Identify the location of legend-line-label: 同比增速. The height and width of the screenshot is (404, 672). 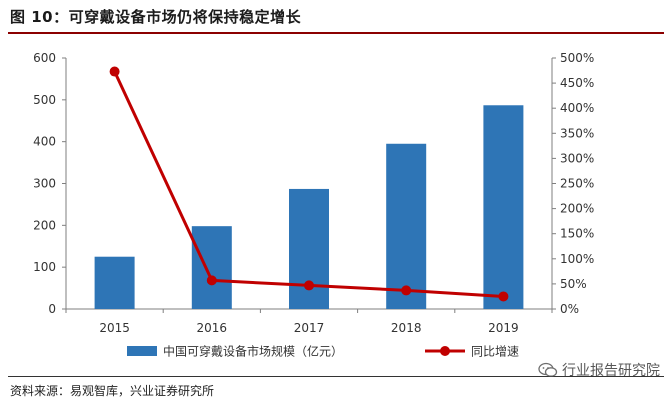
(495, 352).